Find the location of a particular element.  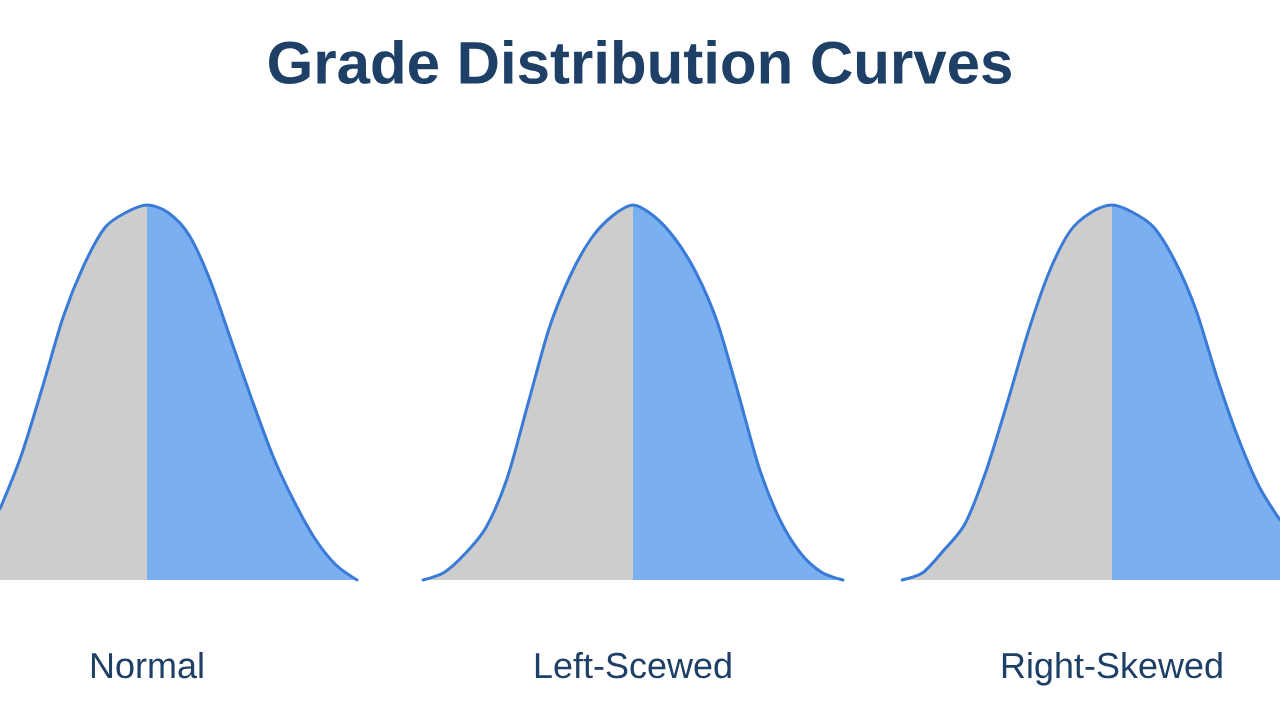

x-axis-title: Left-Scewed is located at coordinates (633, 665).